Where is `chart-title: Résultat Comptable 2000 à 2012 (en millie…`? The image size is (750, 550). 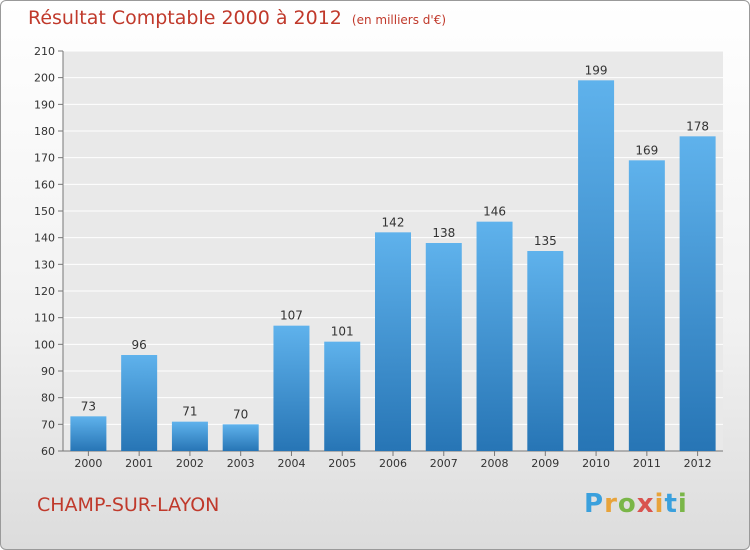
chart-title: Résultat Comptable 2000 à 2012 (en millie… is located at coordinates (237, 18).